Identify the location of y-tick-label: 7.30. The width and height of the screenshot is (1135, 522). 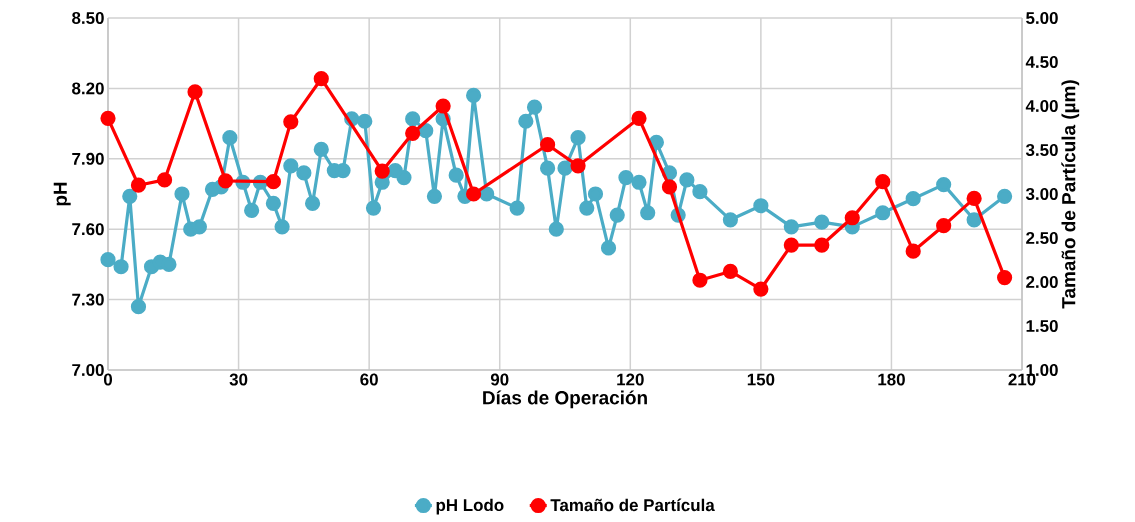
(88, 299).